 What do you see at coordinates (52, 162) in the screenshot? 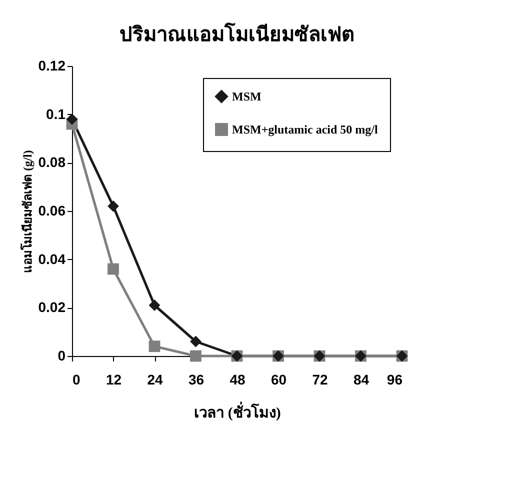
I see `y-tick-label: 0.08` at bounding box center [52, 162].